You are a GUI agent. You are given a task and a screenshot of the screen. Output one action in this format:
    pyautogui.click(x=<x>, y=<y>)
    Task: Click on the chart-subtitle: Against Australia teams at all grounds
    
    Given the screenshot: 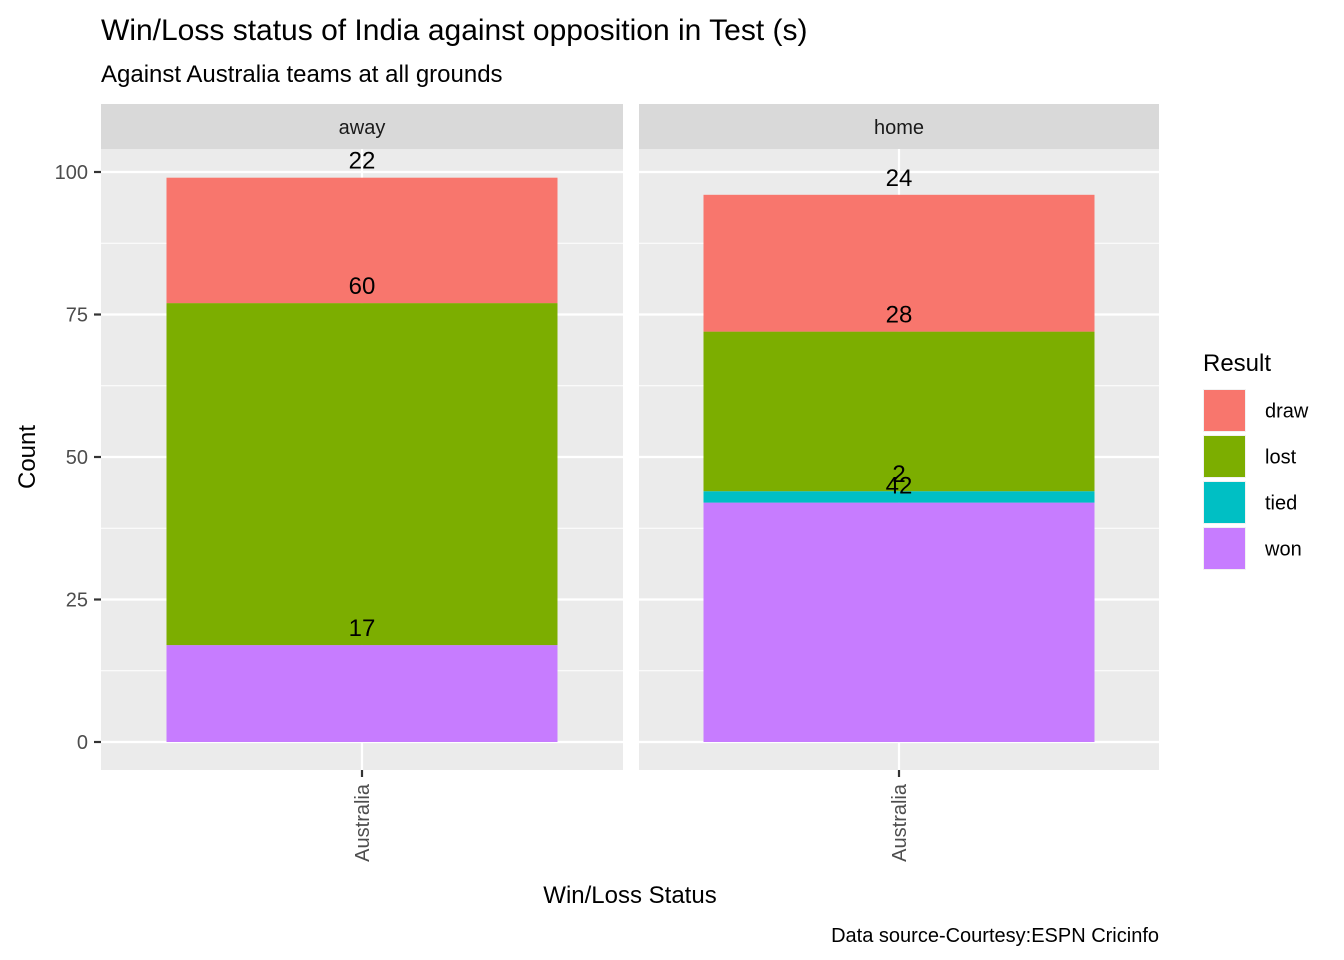 What is the action you would take?
    pyautogui.click(x=302, y=74)
    